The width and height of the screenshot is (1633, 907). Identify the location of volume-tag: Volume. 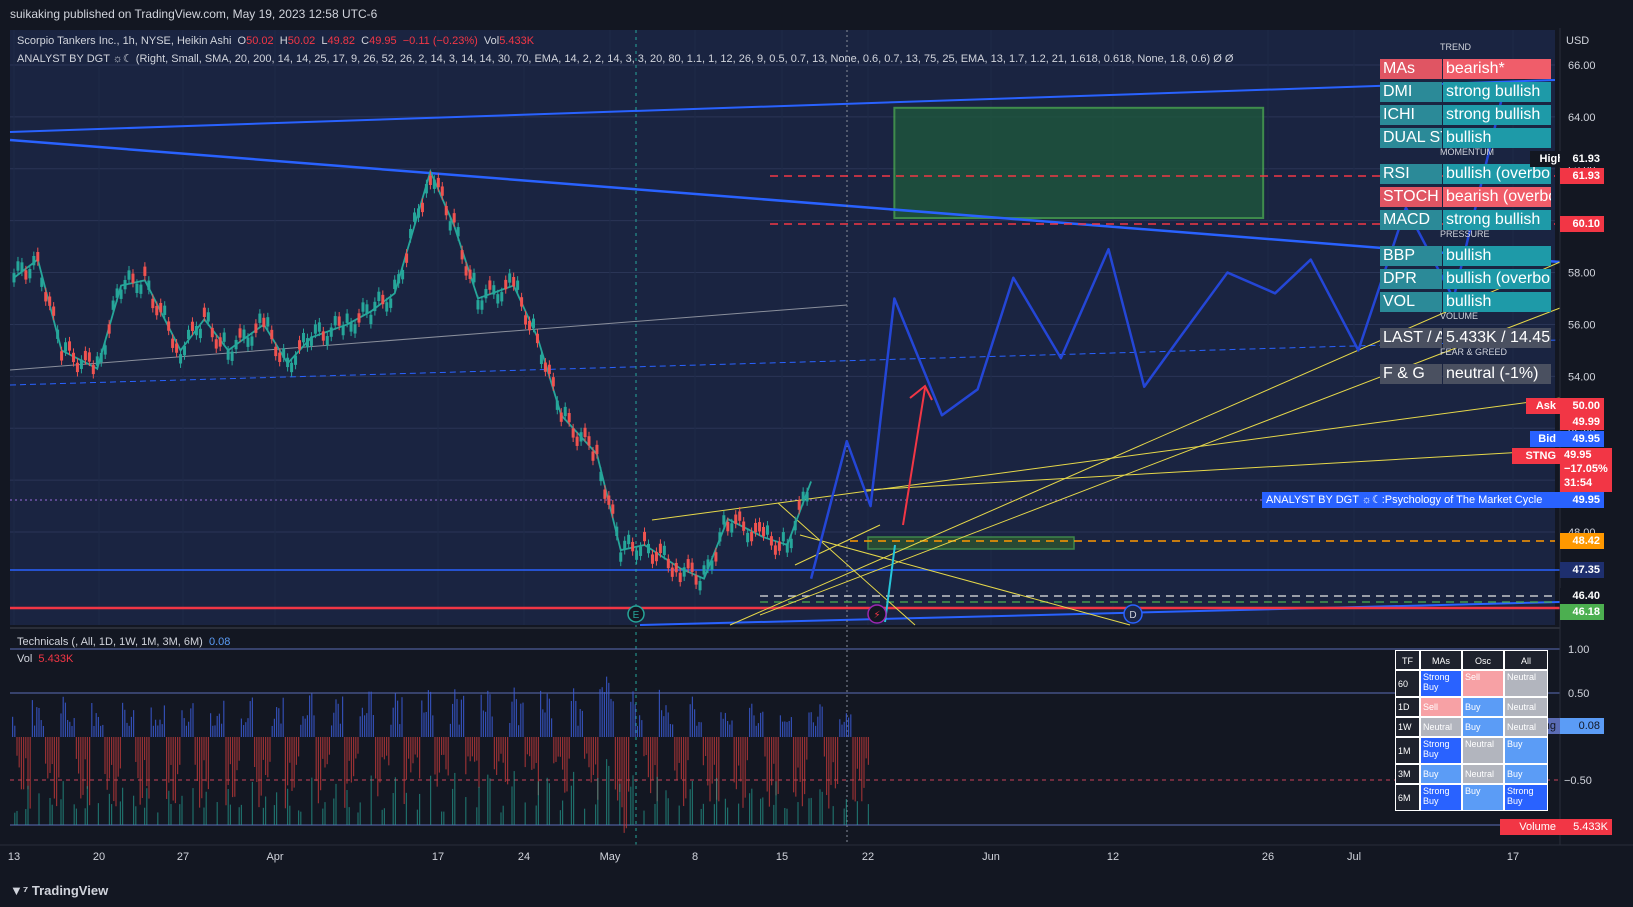
(1530, 827).